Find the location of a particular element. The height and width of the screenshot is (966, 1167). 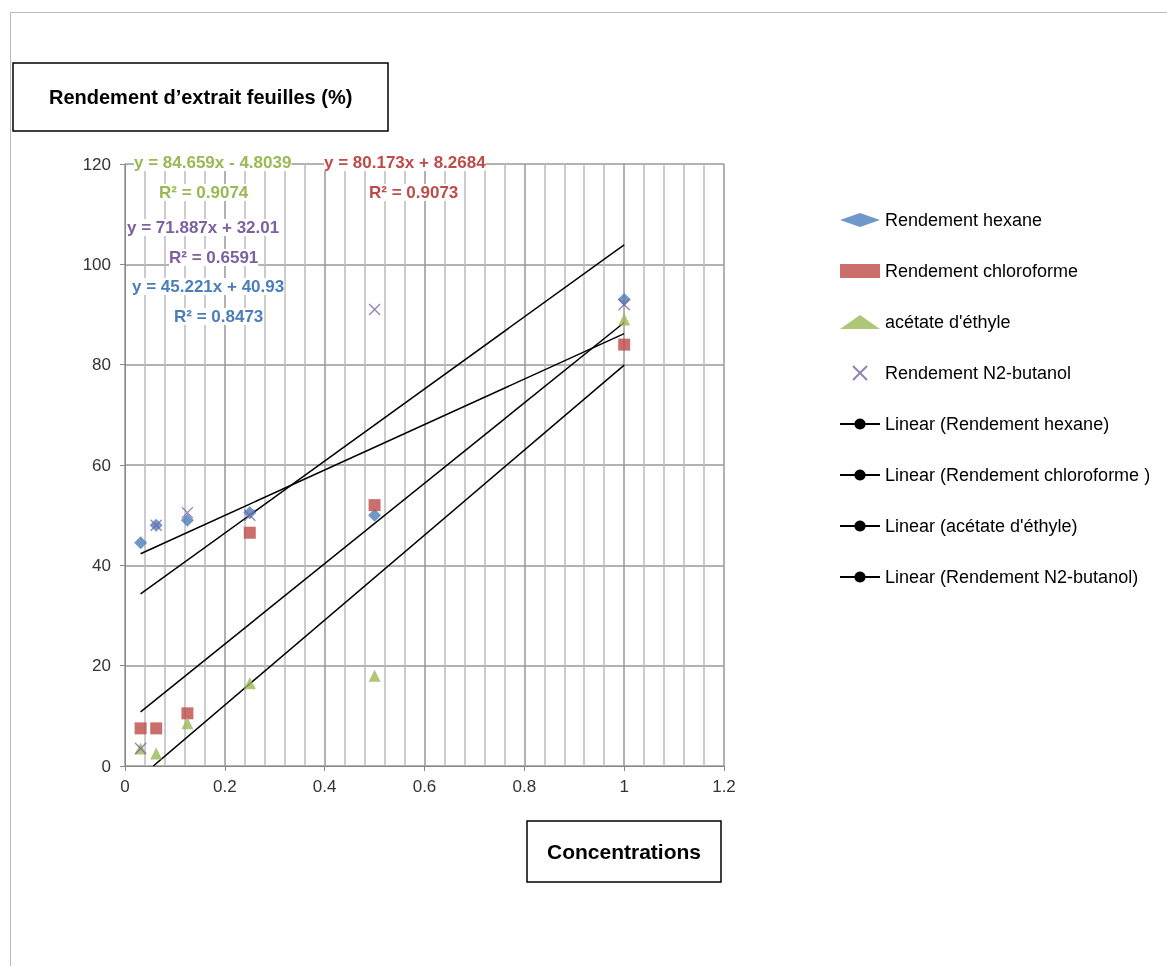

legend-label: Rendement hexane is located at coordinates (964, 220).